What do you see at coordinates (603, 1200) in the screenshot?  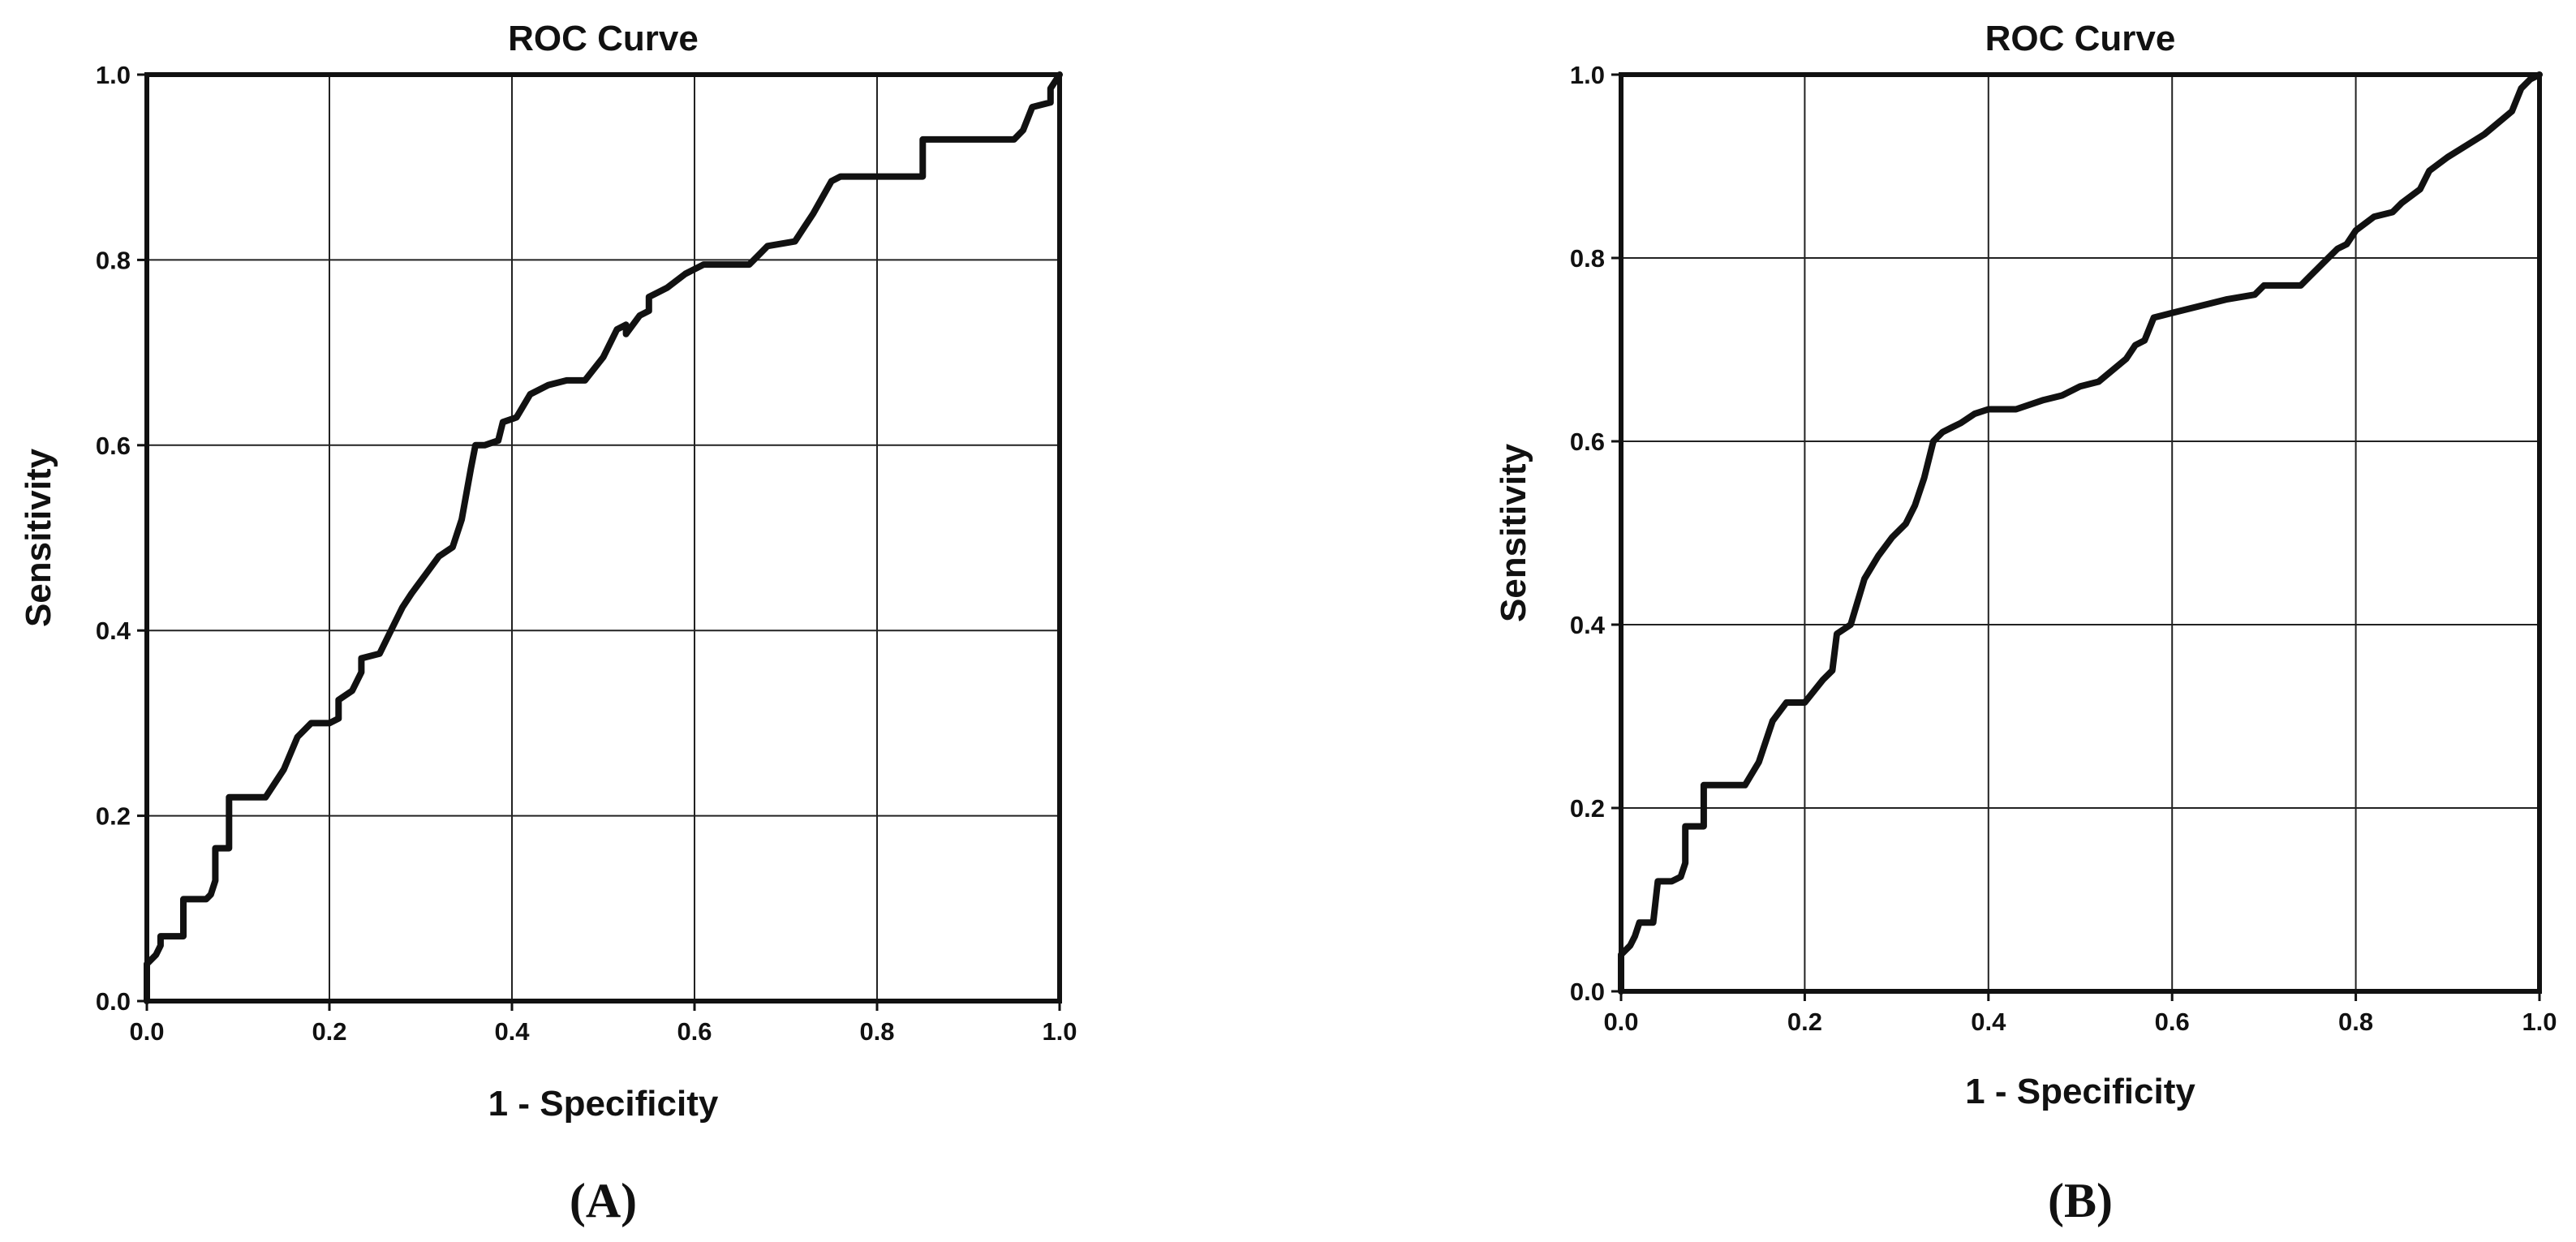 I see `panel-label: (A)` at bounding box center [603, 1200].